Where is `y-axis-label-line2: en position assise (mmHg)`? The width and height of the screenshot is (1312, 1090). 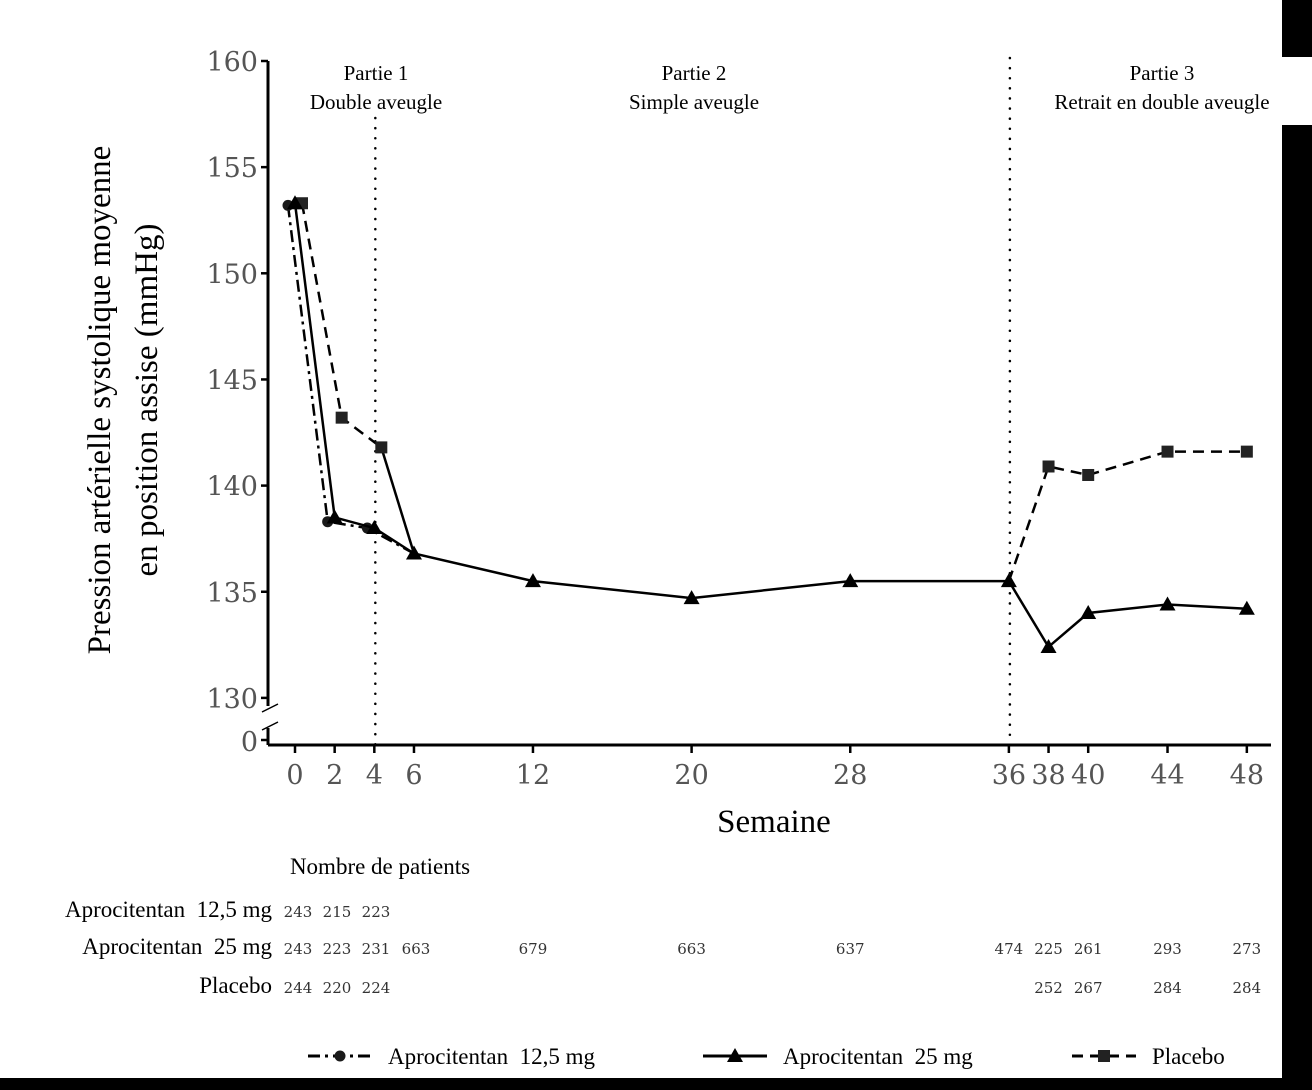
y-axis-label-line2: en position assise (mmHg) is located at coordinates (147, 400).